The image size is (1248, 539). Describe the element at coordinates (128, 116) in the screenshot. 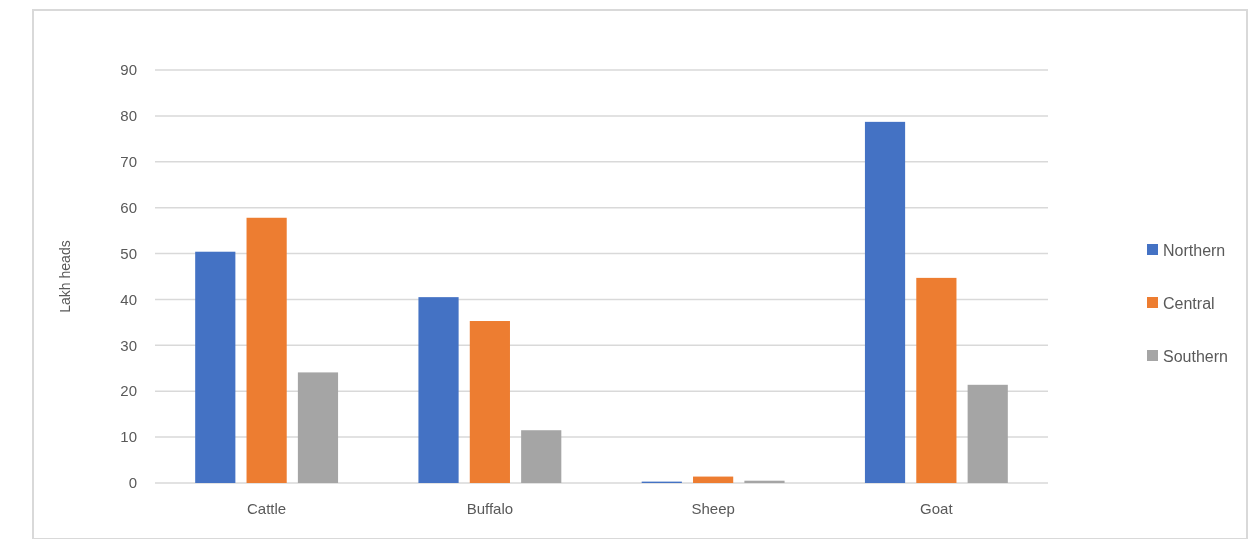

I see `y-tick-label: 80` at that location.